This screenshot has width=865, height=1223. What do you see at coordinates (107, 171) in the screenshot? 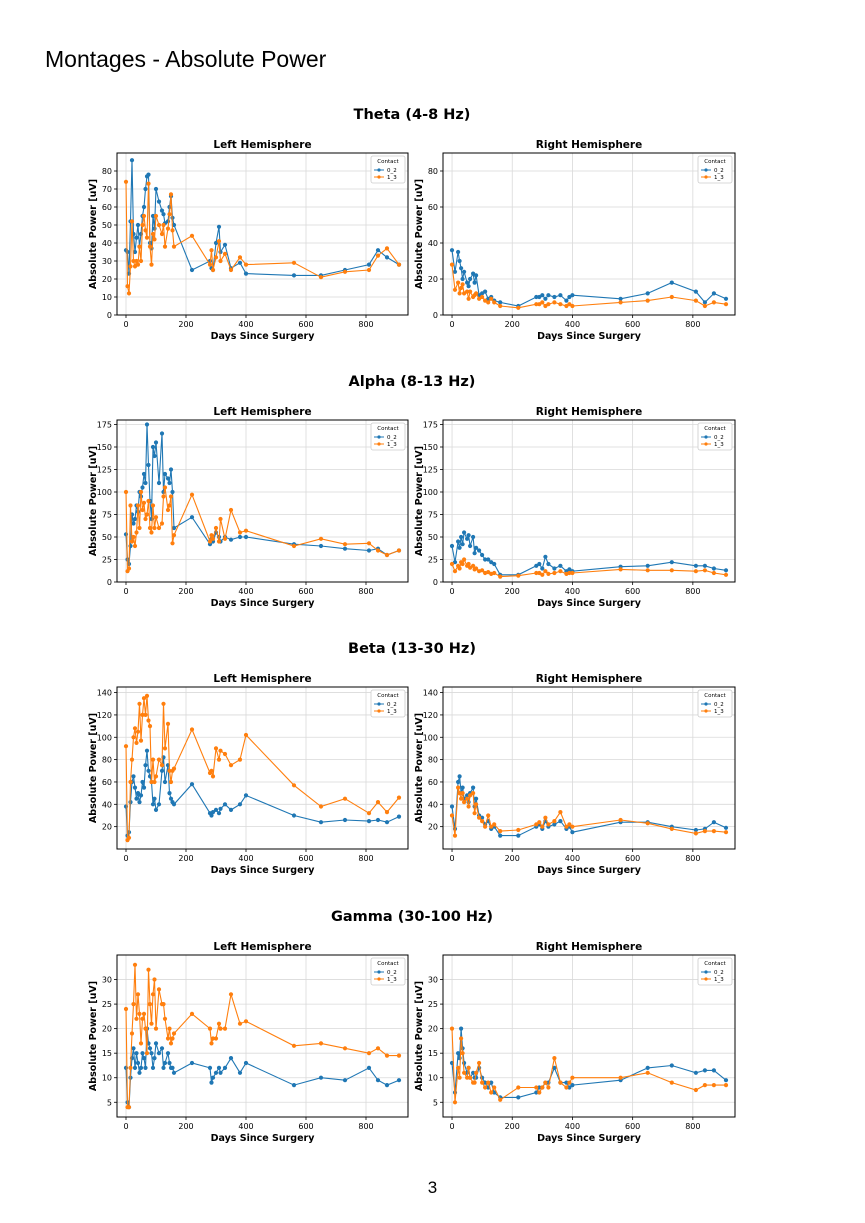
I see `y-tick-label: 80` at bounding box center [107, 171].